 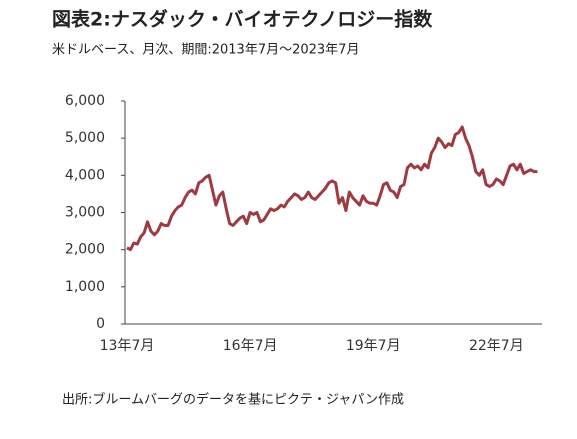 What do you see at coordinates (250, 346) in the screenshot?
I see `x-tick-label: 16年7月` at bounding box center [250, 346].